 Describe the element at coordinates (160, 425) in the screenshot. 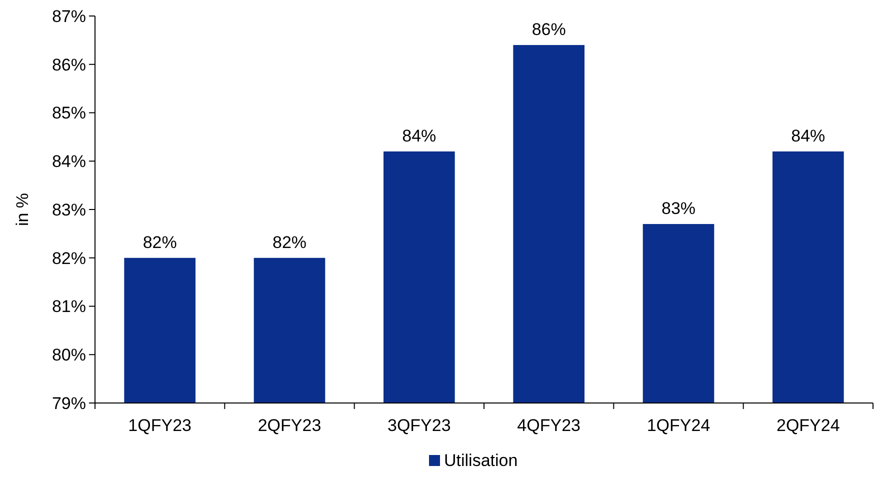

I see `x-tick-label: 1QFY23` at that location.